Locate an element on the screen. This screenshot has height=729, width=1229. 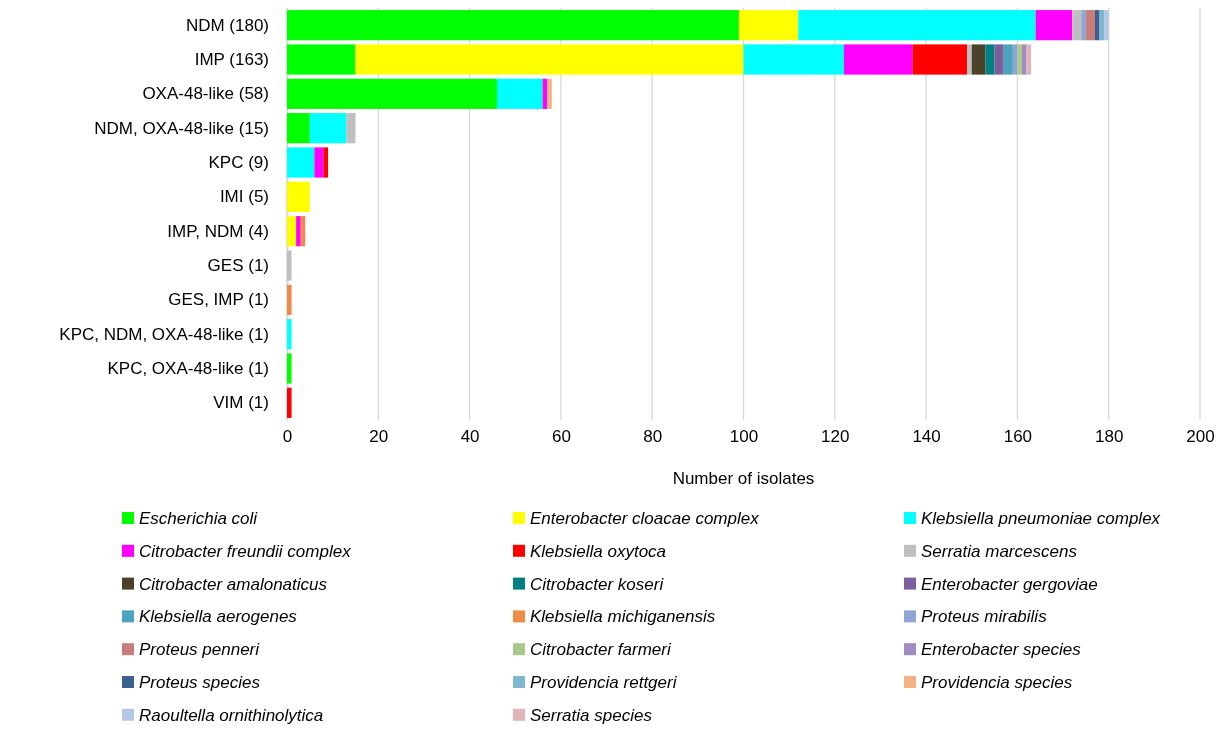
x-tick-label: 160 is located at coordinates (1018, 437).